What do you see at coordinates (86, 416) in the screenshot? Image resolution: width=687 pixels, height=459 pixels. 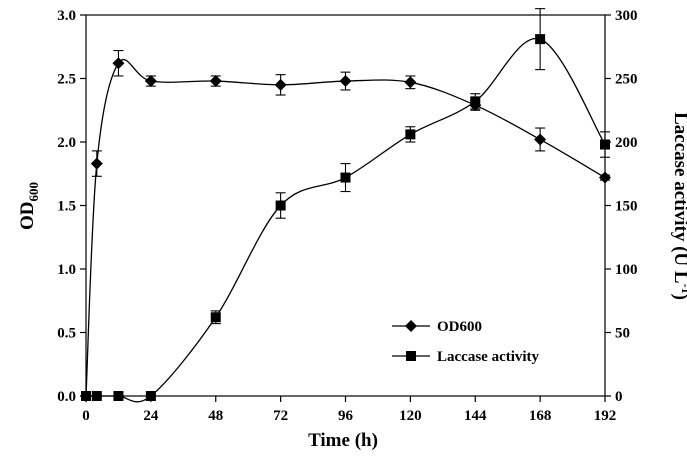 I see `x-tick-label: 0` at bounding box center [86, 416].